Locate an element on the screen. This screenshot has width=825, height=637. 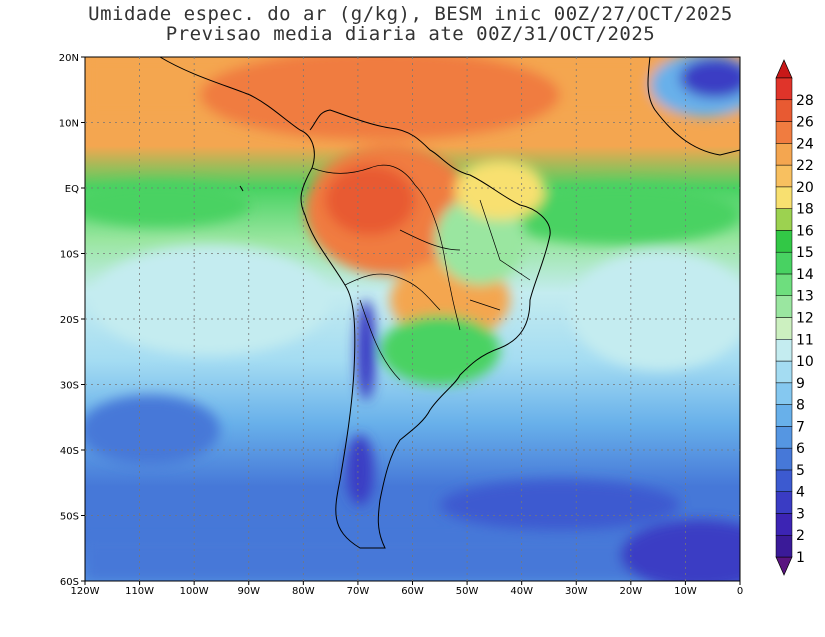
lon-label: 90W is located at coordinates (248, 591).